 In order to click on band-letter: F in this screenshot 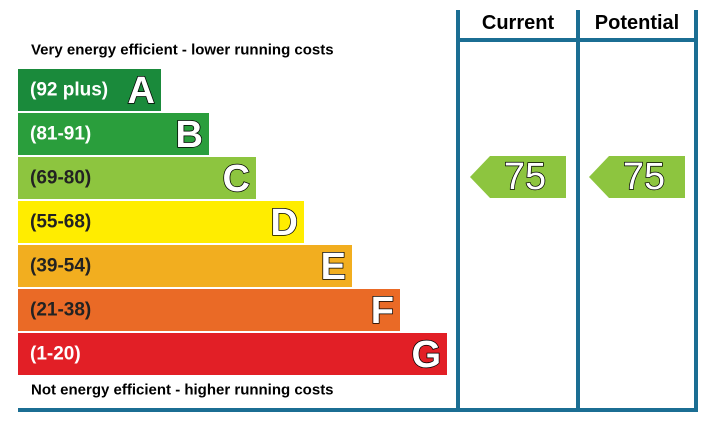, I will do `click(382, 311)`.